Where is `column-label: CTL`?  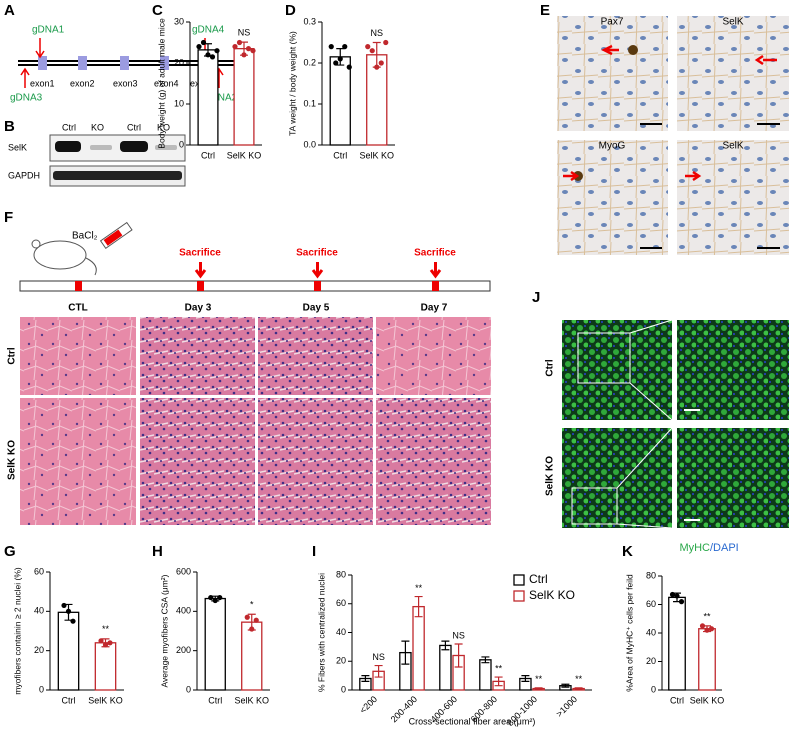 column-label: CTL is located at coordinates (77, 308).